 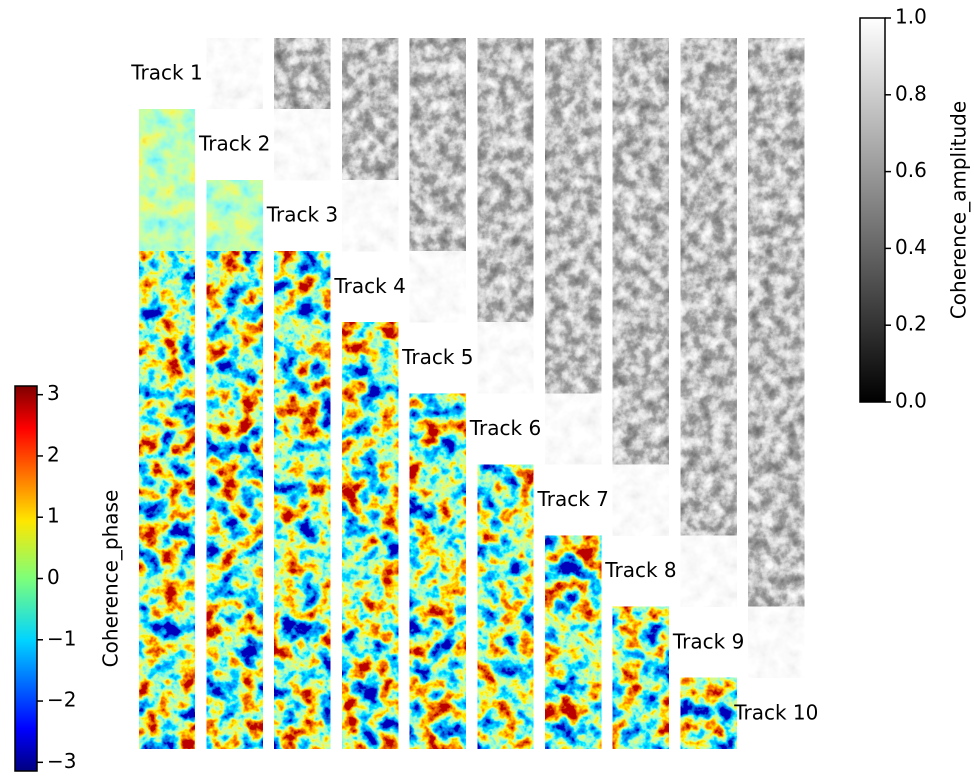 What do you see at coordinates (911, 401) in the screenshot?
I see `colorbar-tick-label: 0.0` at bounding box center [911, 401].